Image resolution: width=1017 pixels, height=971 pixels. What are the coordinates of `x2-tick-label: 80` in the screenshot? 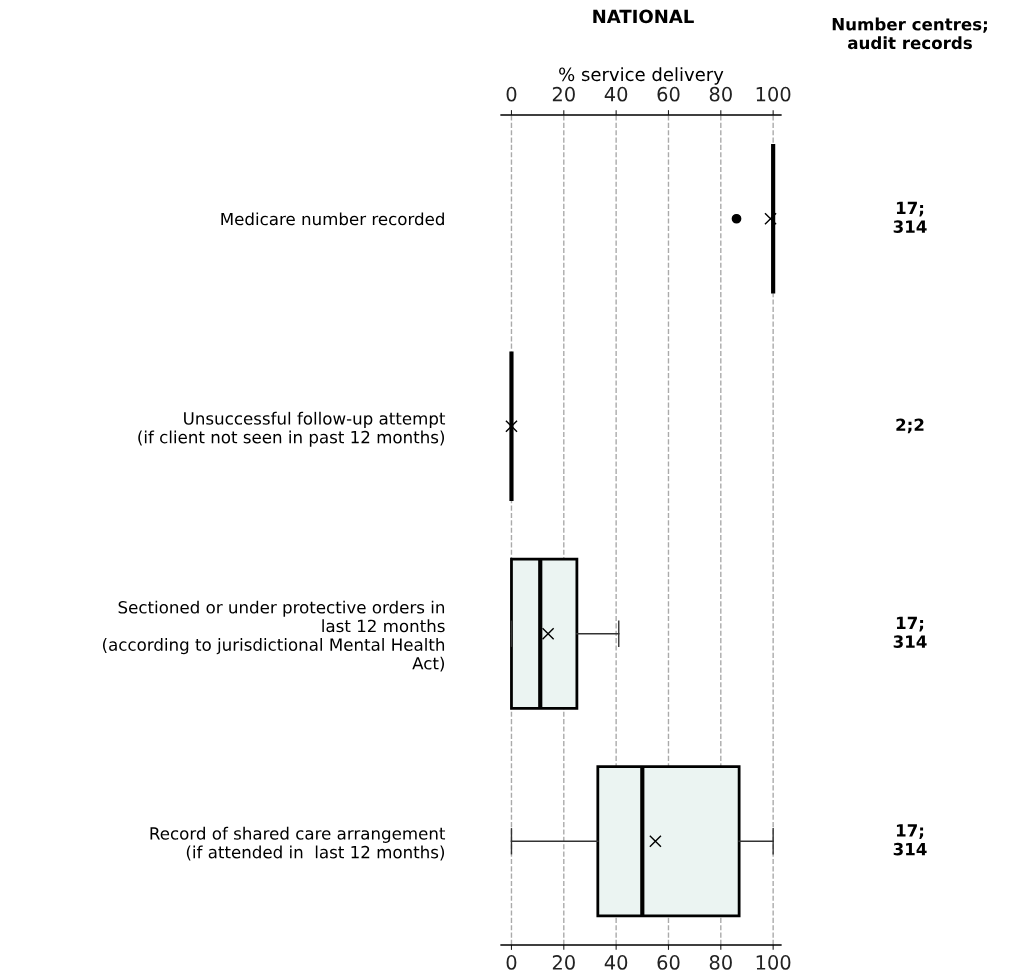 It's located at (720, 94).